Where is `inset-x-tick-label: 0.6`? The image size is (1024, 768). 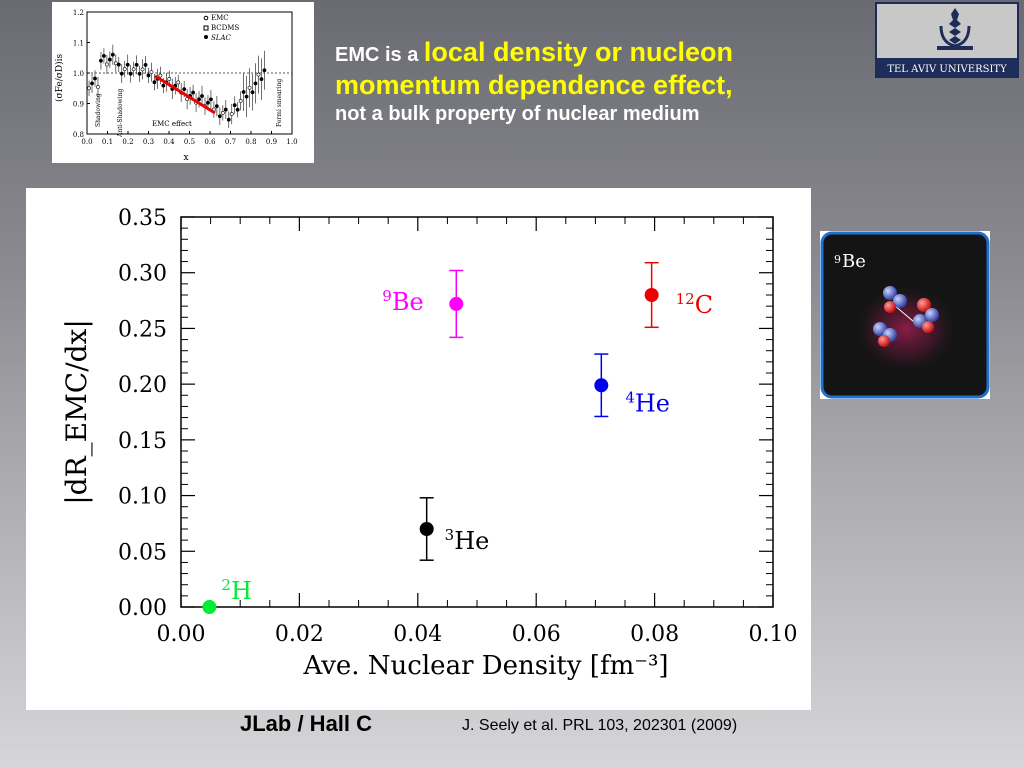 inset-x-tick-label: 0.6 is located at coordinates (210, 142).